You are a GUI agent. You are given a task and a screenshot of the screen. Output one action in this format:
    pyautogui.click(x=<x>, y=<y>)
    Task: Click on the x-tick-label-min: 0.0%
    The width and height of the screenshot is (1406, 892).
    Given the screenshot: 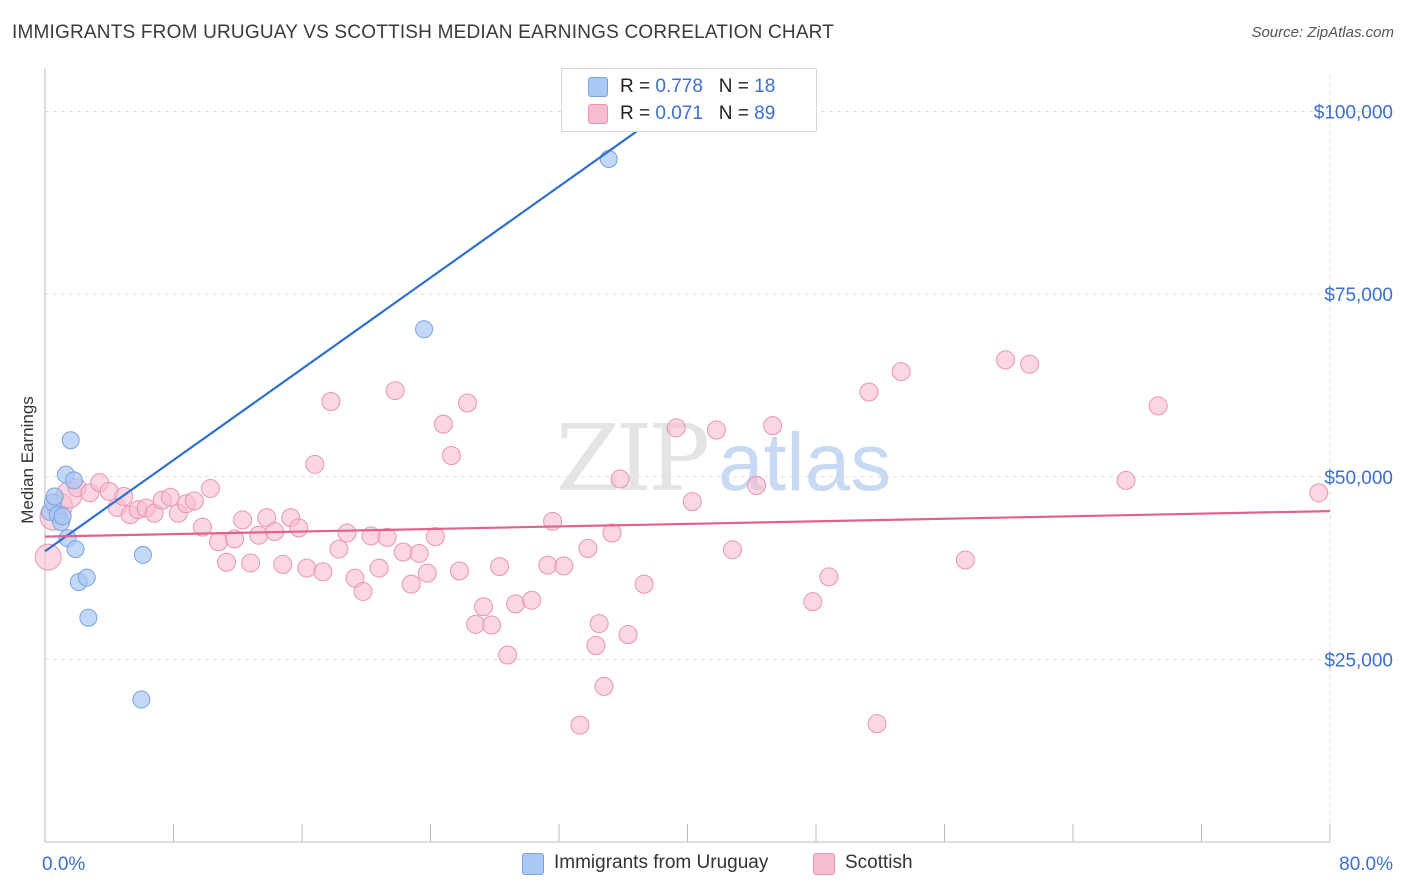 What is the action you would take?
    pyautogui.click(x=63, y=864)
    